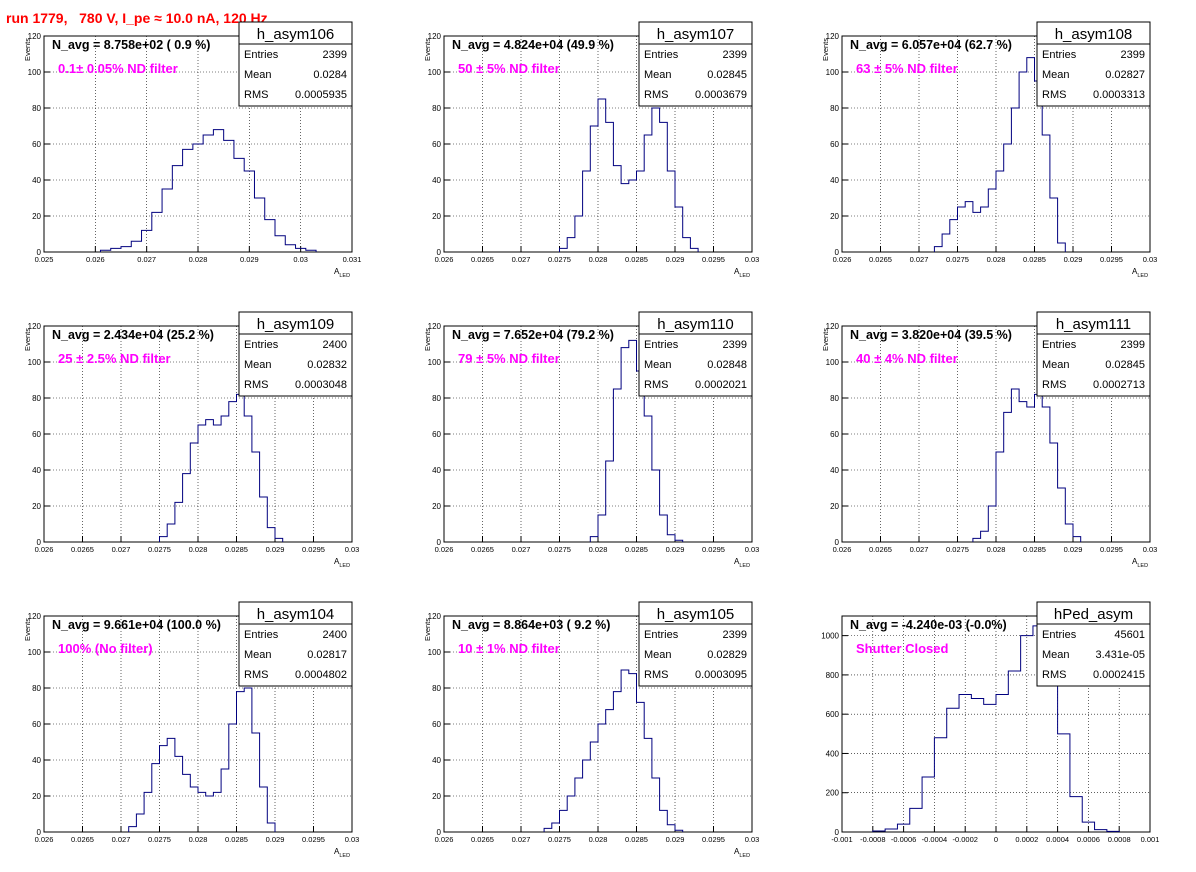  What do you see at coordinates (1056, 75) in the screenshot?
I see `stats-label: Mean` at bounding box center [1056, 75].